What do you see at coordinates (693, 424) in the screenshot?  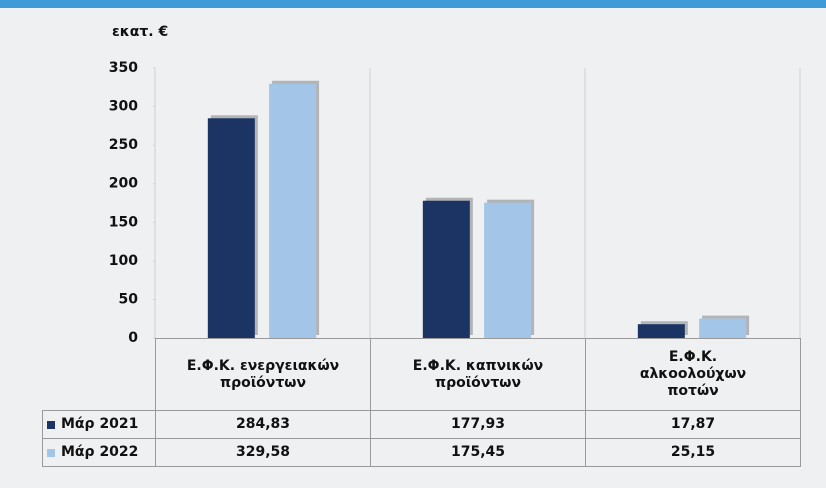 I see `data-cell: 17,87` at bounding box center [693, 424].